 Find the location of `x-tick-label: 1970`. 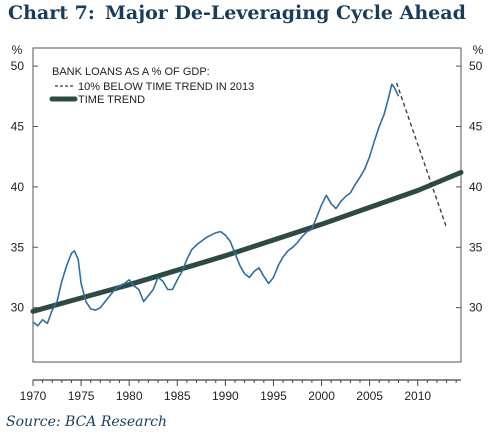

x-tick-label: 1970 is located at coordinates (33, 396).